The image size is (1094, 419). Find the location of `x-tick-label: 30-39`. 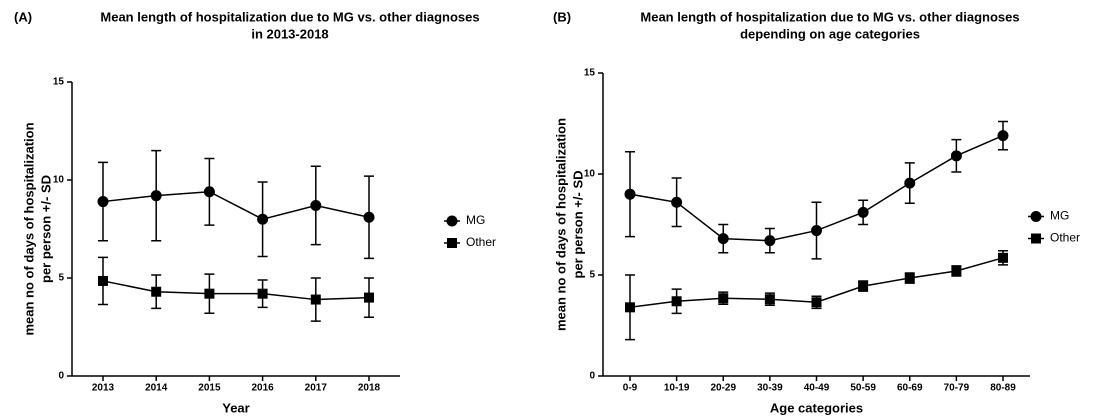

x-tick-label: 30-39 is located at coordinates (770, 388).